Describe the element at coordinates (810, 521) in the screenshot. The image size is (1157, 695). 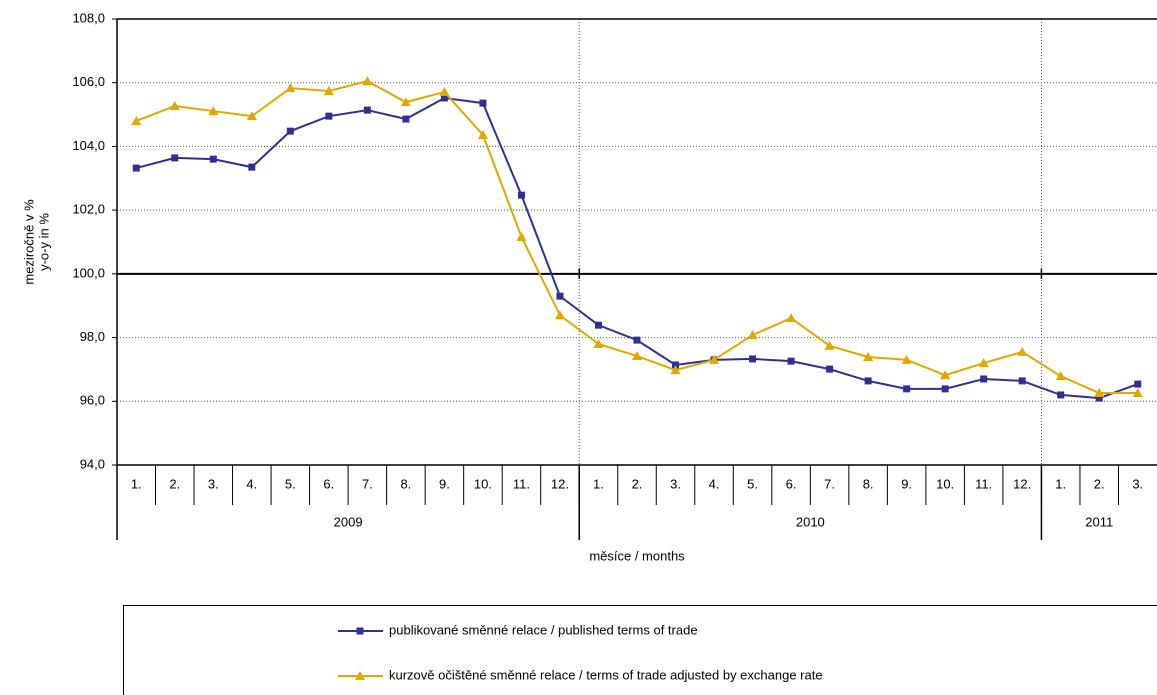
I see `group-label: 2010` at that location.